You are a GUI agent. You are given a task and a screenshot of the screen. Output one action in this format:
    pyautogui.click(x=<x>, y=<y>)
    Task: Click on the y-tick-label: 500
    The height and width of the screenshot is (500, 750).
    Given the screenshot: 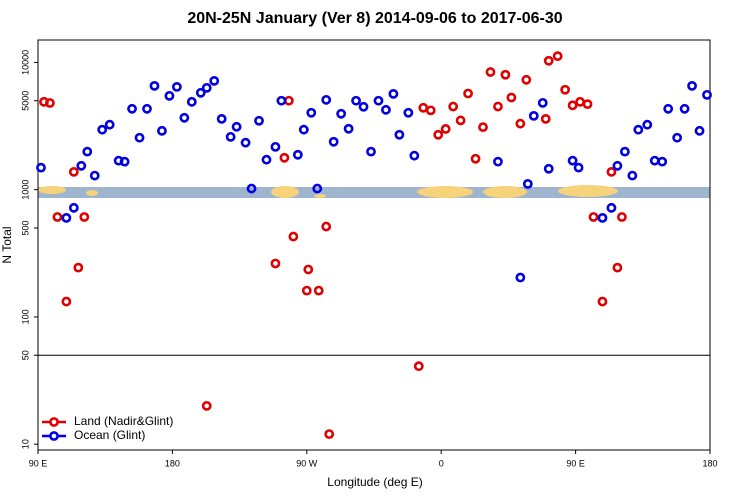 What is the action you would take?
    pyautogui.click(x=25, y=227)
    